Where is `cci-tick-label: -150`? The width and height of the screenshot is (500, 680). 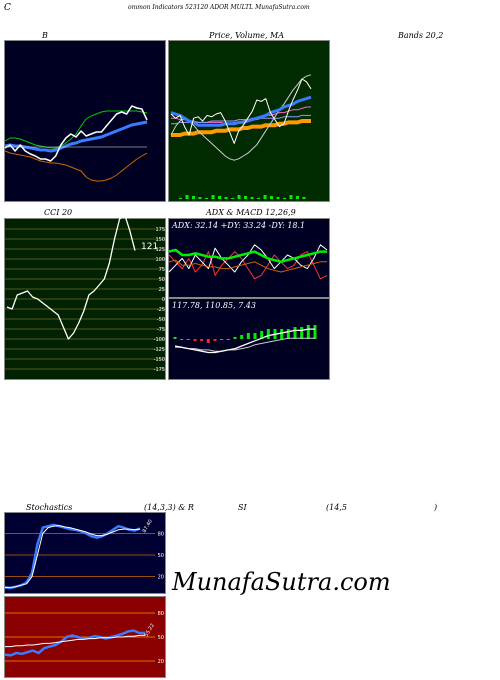
cci-tick-label: -150 is located at coordinates (159, 360).